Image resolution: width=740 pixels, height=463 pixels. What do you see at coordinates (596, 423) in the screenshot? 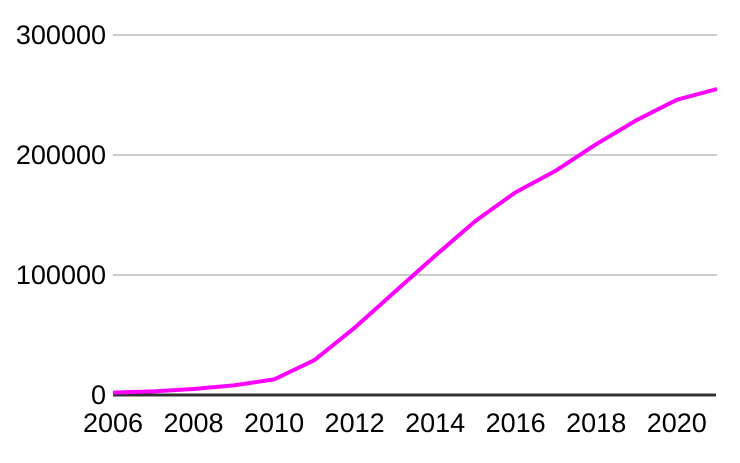
I see `x-tick-label: 2018` at bounding box center [596, 423].